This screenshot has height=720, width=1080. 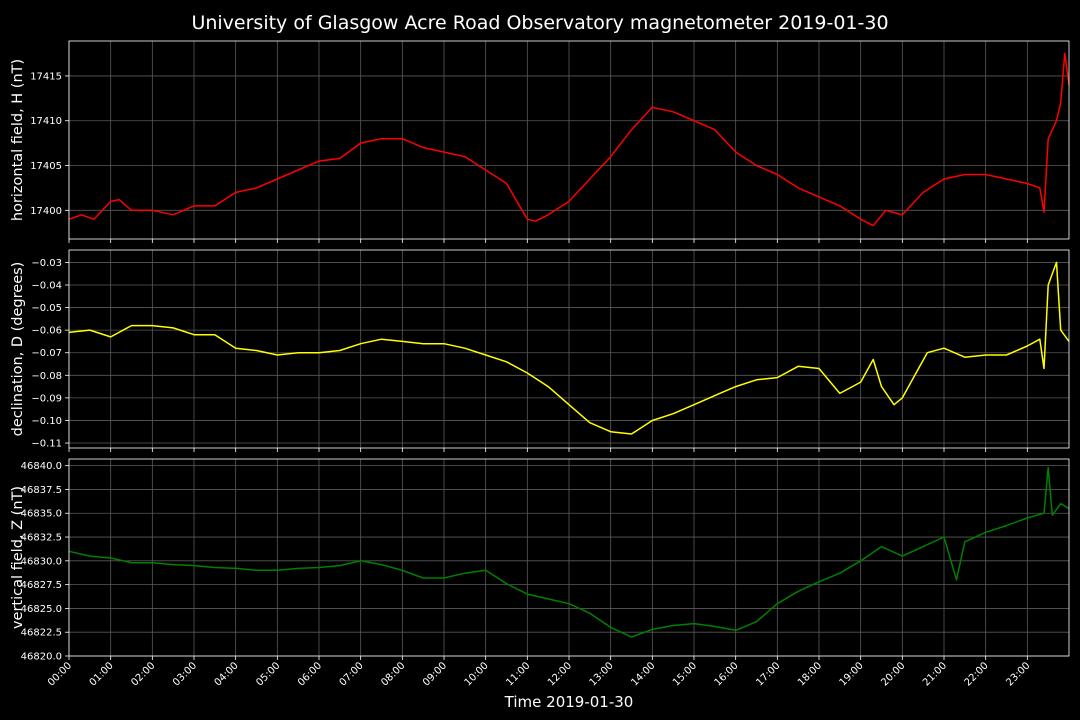 What do you see at coordinates (46, 376) in the screenshot?
I see `y-tick-label: −0.08` at bounding box center [46, 376].